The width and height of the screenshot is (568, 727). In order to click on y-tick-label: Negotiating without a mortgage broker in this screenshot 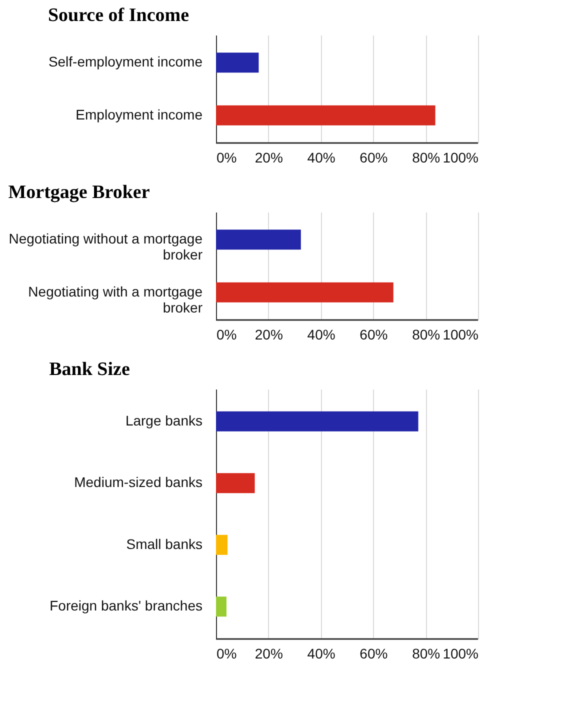, I will do `click(105, 246)`.